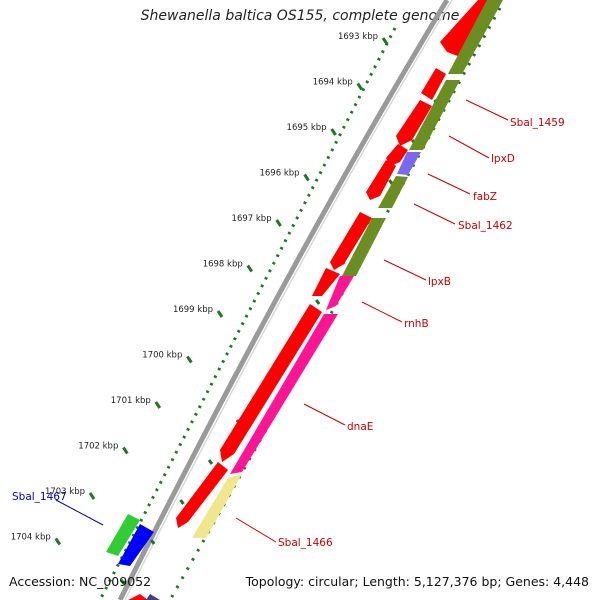 This screenshot has width=600, height=600. I want to click on ruler-tick-label: 1693 kbp, so click(358, 37).